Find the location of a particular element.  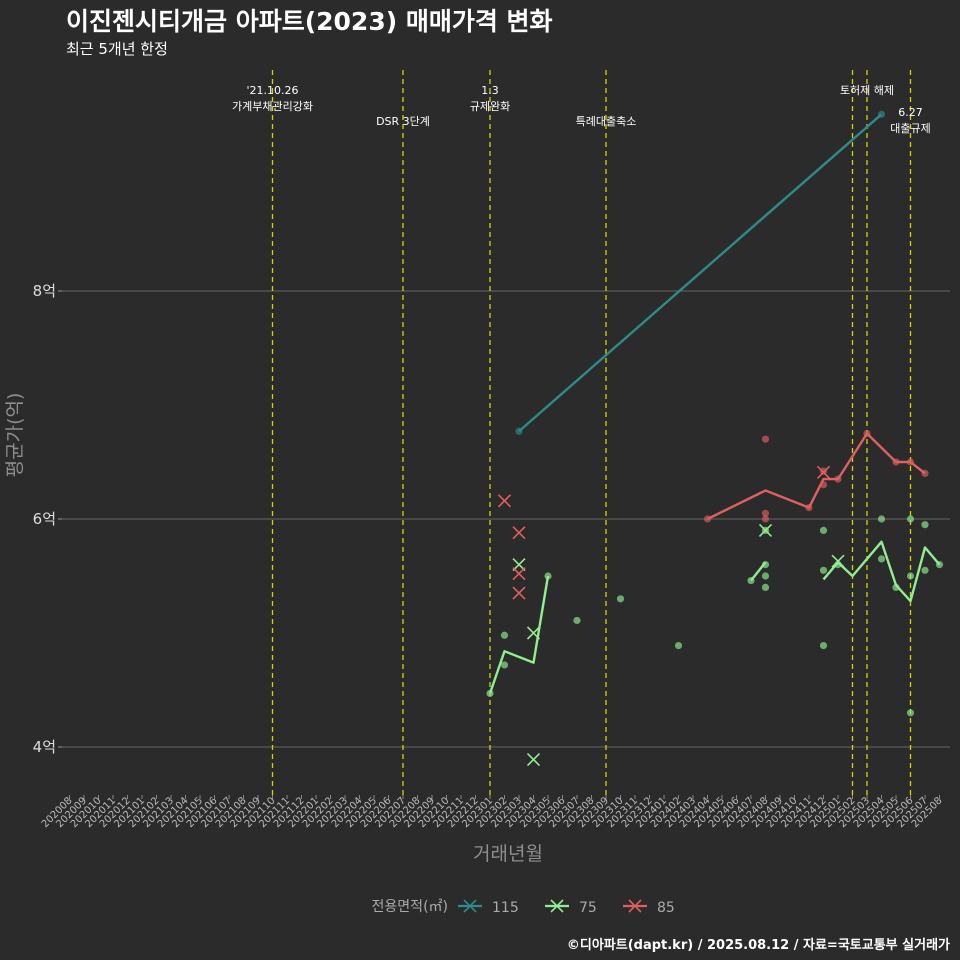

event-label: 대출규제 is located at coordinates (910, 128).